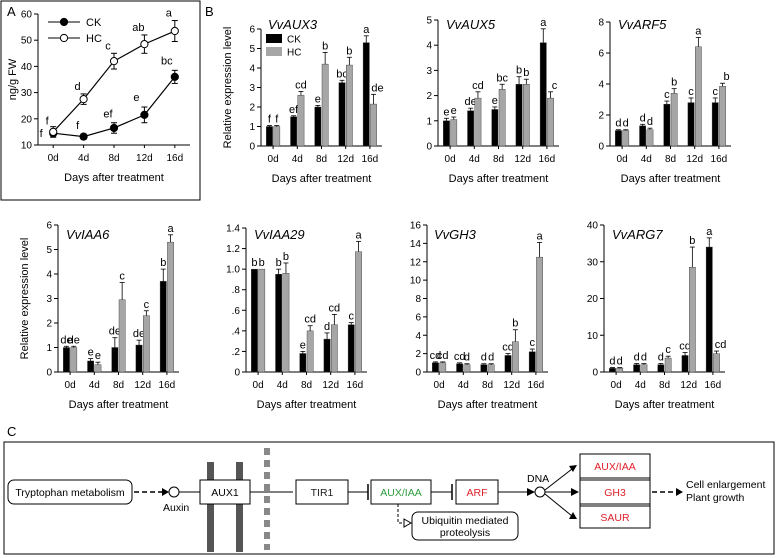 The width and height of the screenshot is (778, 558). Describe the element at coordinates (478, 86) in the screenshot. I see `vvaux5-sig-label: cd` at that location.